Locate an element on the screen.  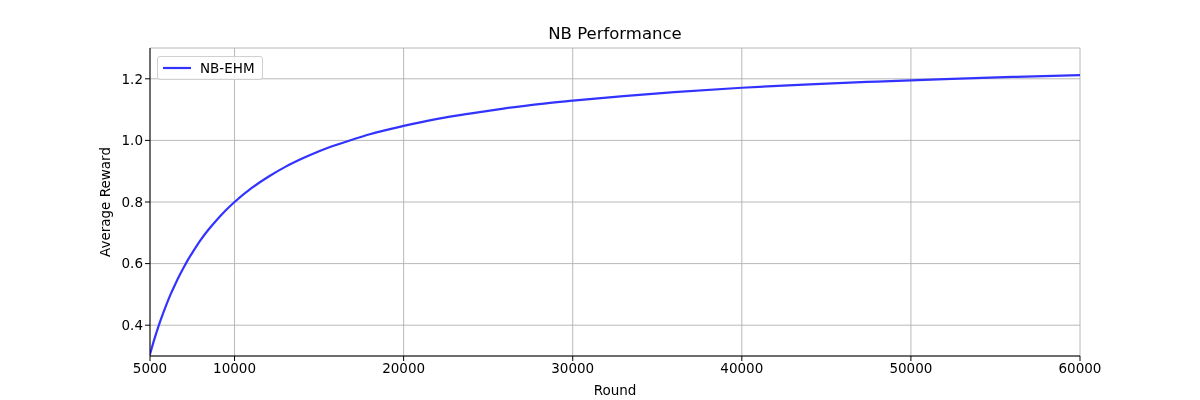
y-tick-label: 1.0 is located at coordinates (132, 140).